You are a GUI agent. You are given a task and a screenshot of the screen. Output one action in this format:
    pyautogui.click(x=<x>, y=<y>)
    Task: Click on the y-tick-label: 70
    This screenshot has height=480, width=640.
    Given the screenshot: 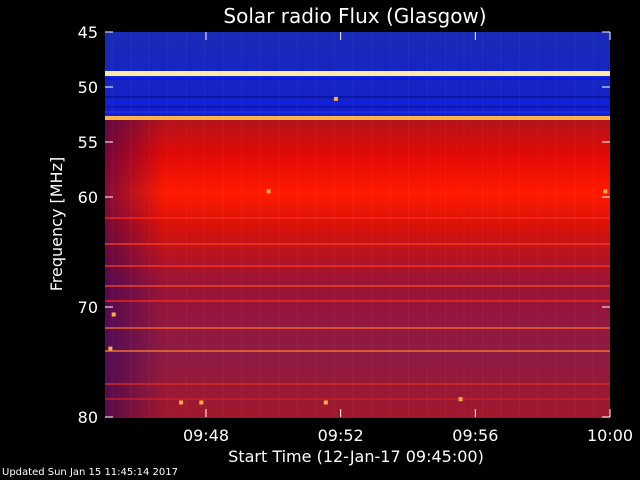 What is the action you would take?
    pyautogui.click(x=88, y=307)
    